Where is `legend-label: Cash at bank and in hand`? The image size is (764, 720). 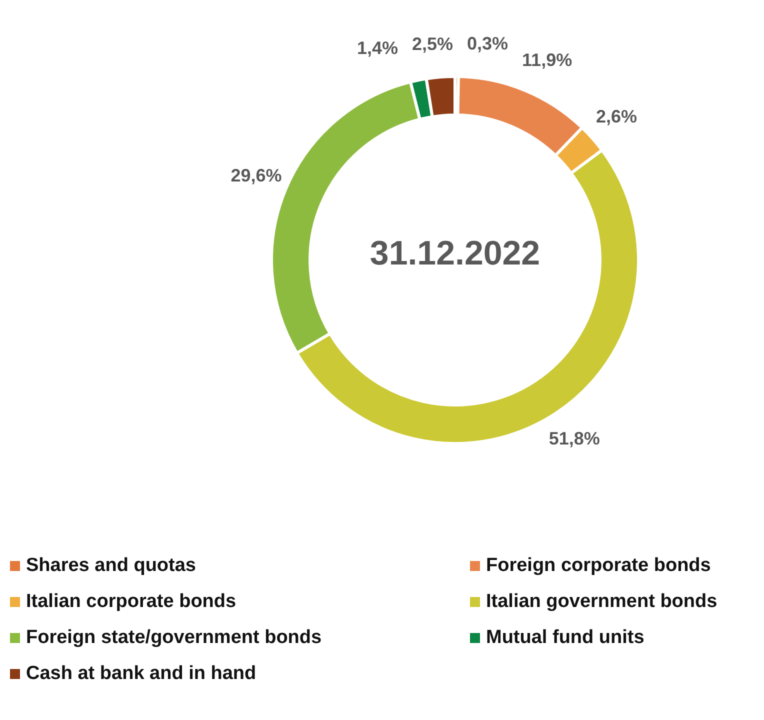 legend-label: Cash at bank and in hand is located at coordinates (141, 674).